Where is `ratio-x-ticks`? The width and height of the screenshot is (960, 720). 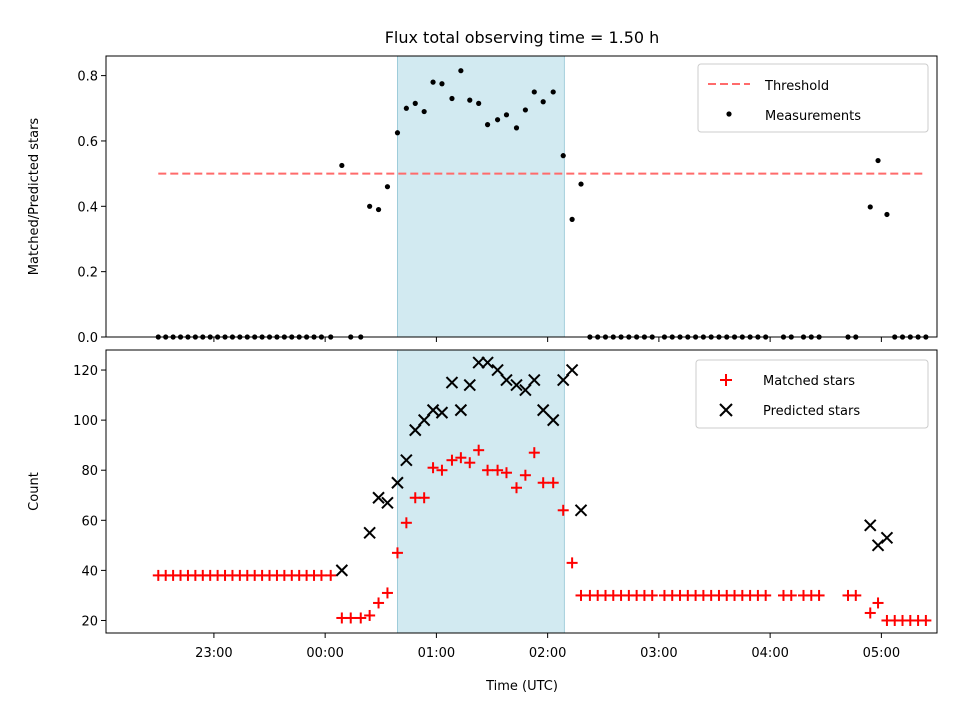 ratio-x-ticks is located at coordinates (547, 339).